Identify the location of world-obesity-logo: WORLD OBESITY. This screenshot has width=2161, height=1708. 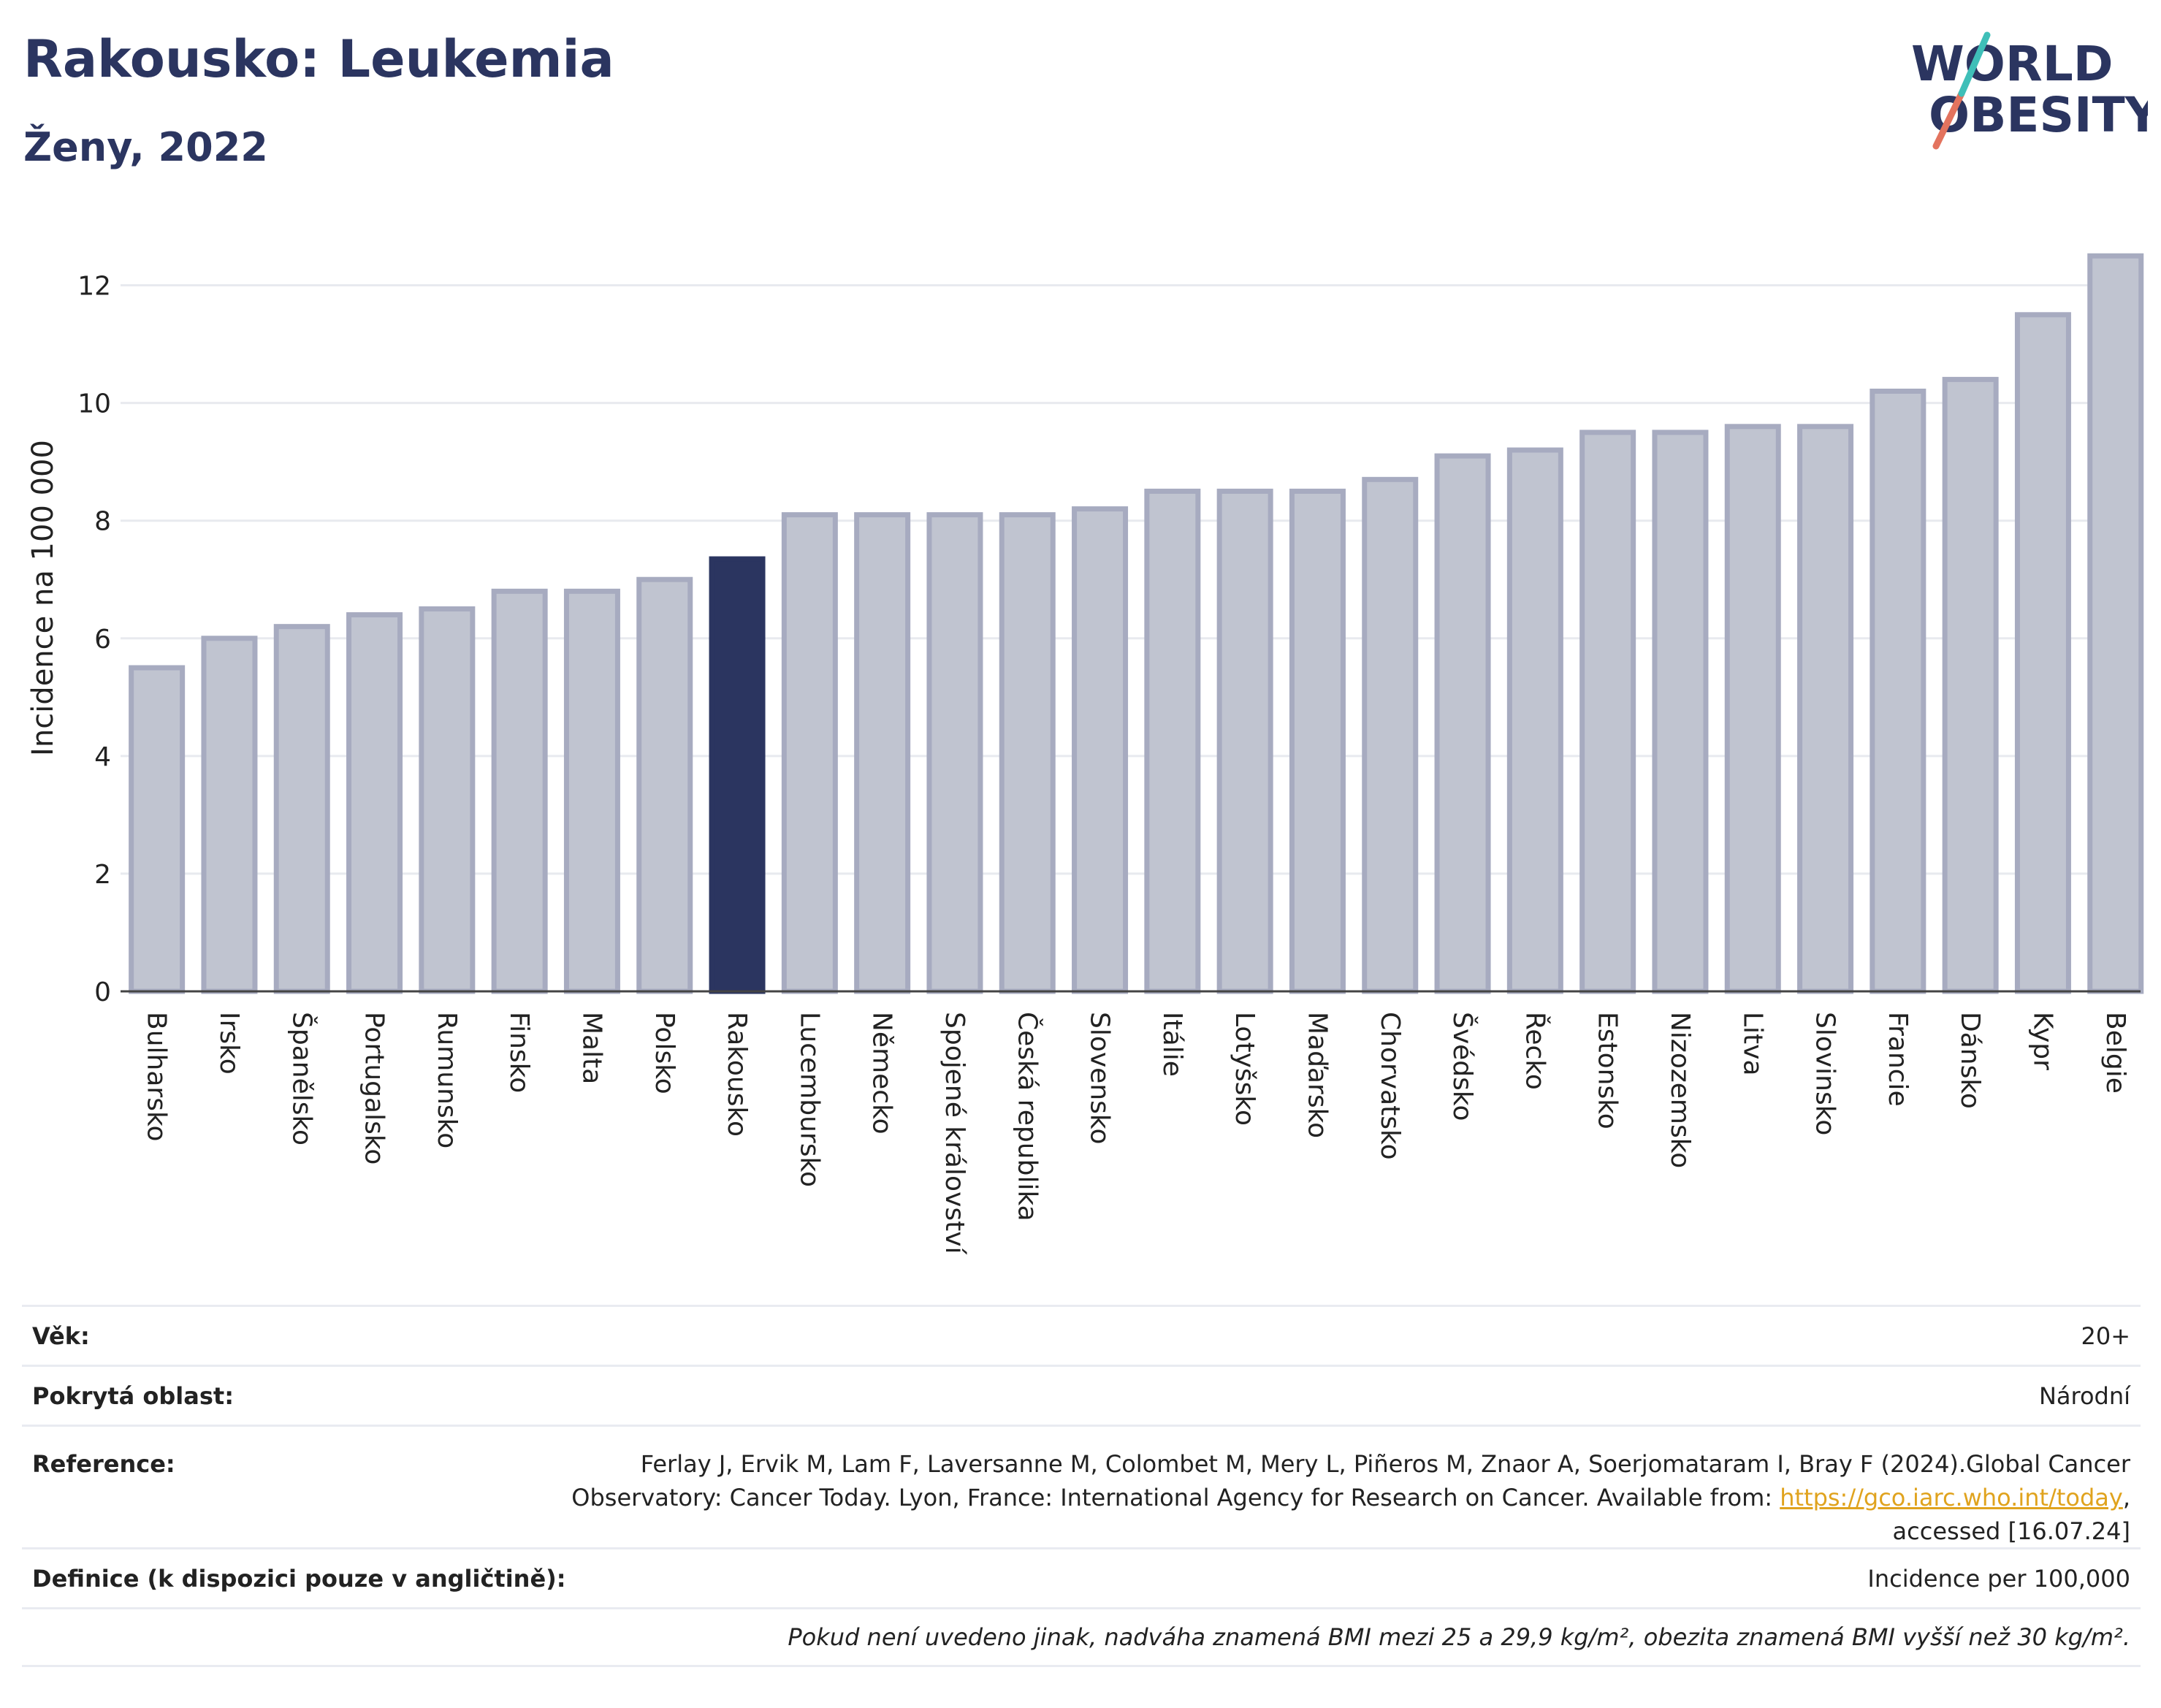
(2029, 91).